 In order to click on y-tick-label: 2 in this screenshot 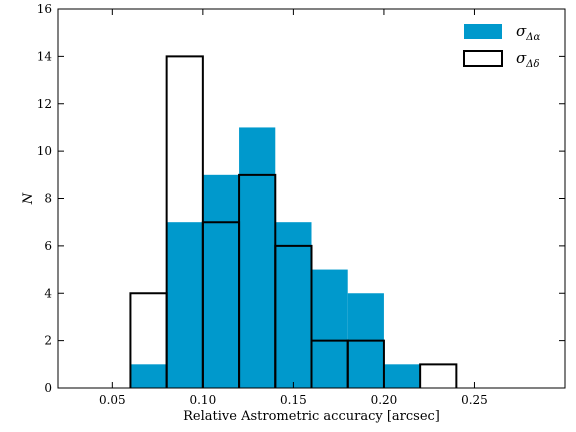, I will do `click(48, 341)`.